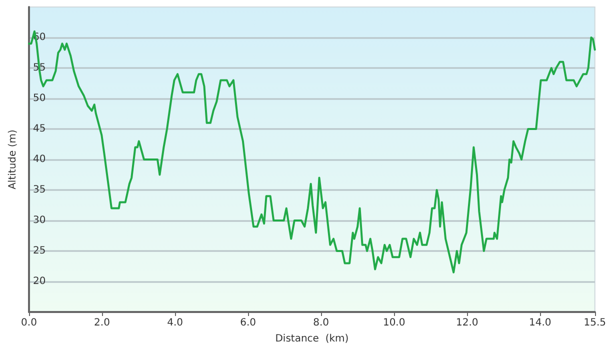 This screenshot has height=349, width=609. Describe the element at coordinates (394, 323) in the screenshot. I see `x-tick-label: 10.0` at that location.